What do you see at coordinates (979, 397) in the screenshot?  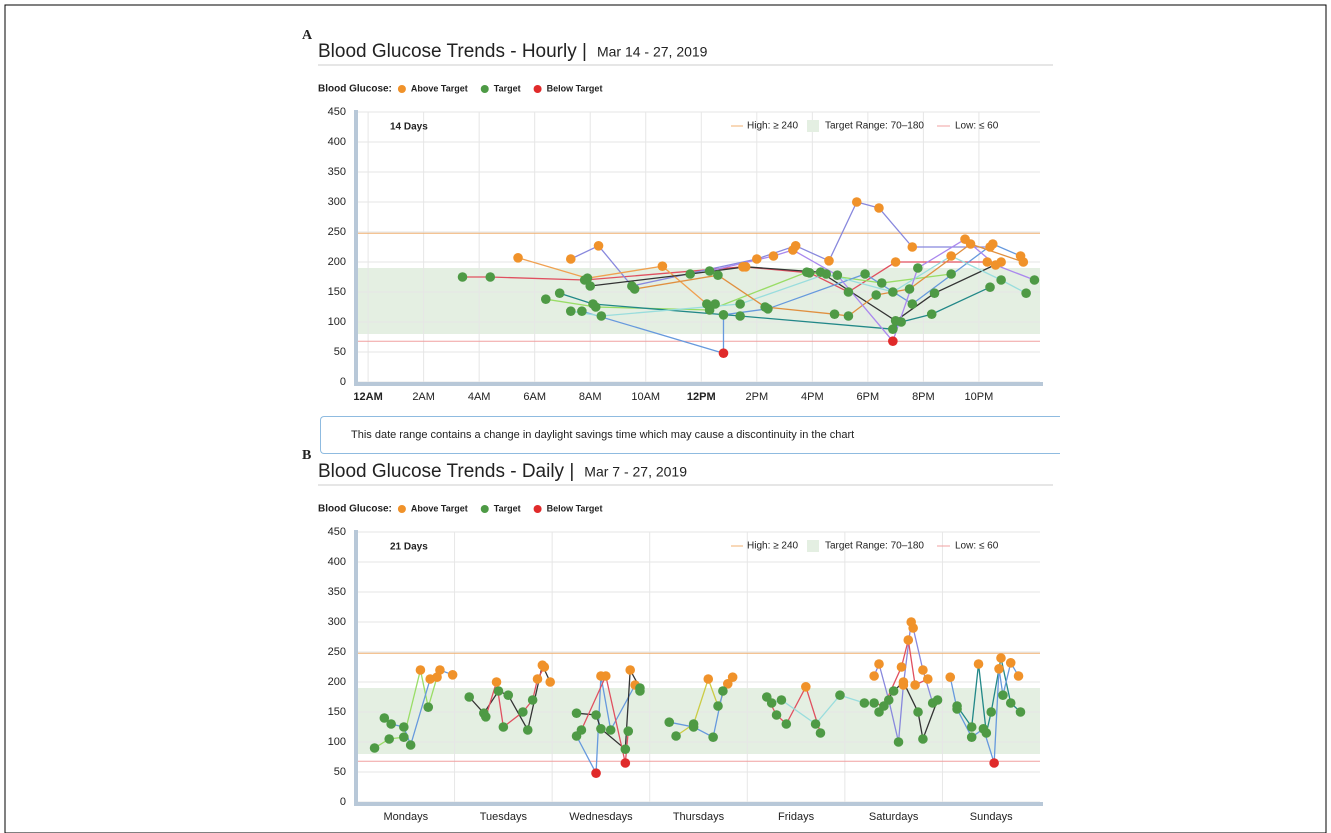 I see `x-tick-label: 10PM` at bounding box center [979, 397].